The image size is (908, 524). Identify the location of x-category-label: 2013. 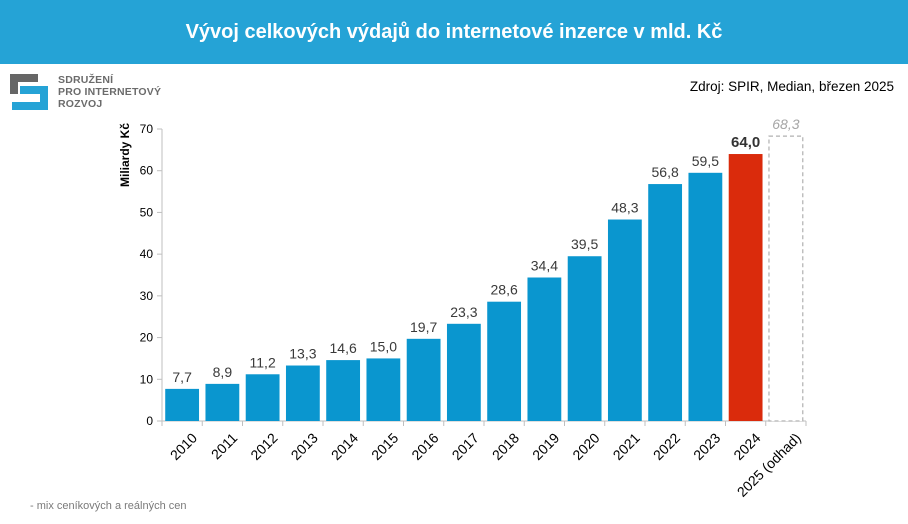
(304, 446).